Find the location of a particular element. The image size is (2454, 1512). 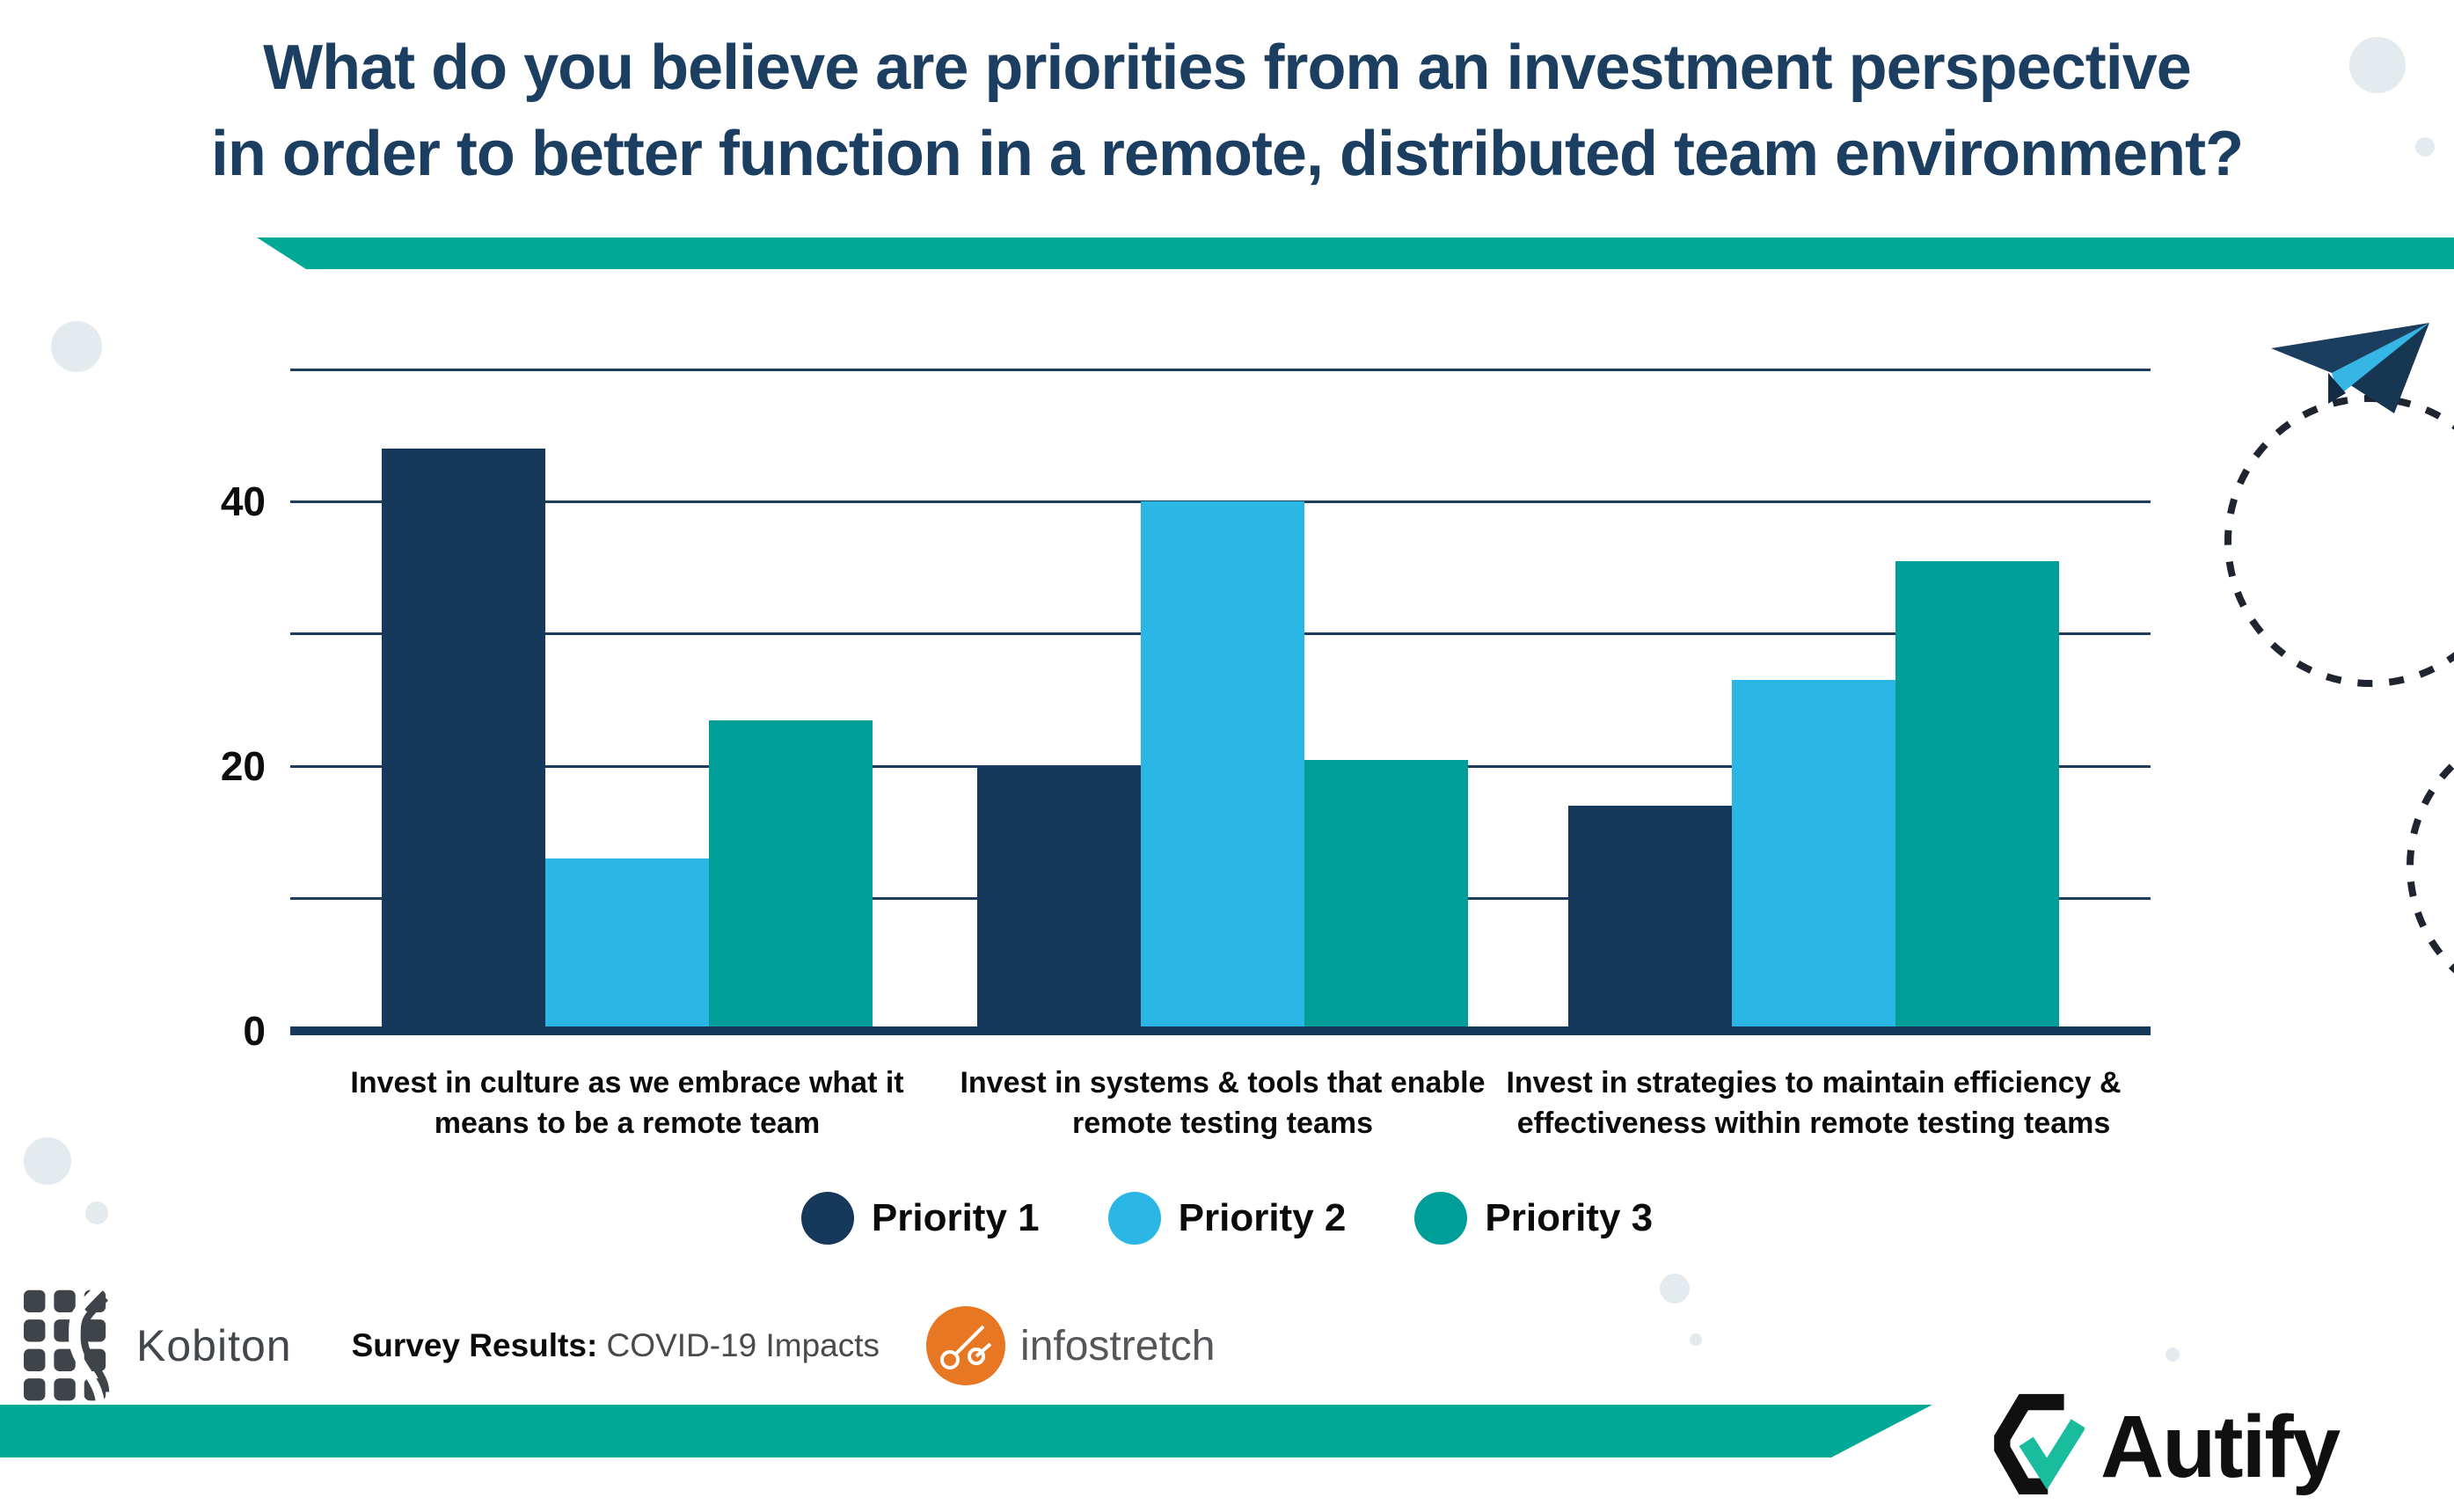

survey-results-rest: COVID-19 Impacts is located at coordinates (738, 1345).